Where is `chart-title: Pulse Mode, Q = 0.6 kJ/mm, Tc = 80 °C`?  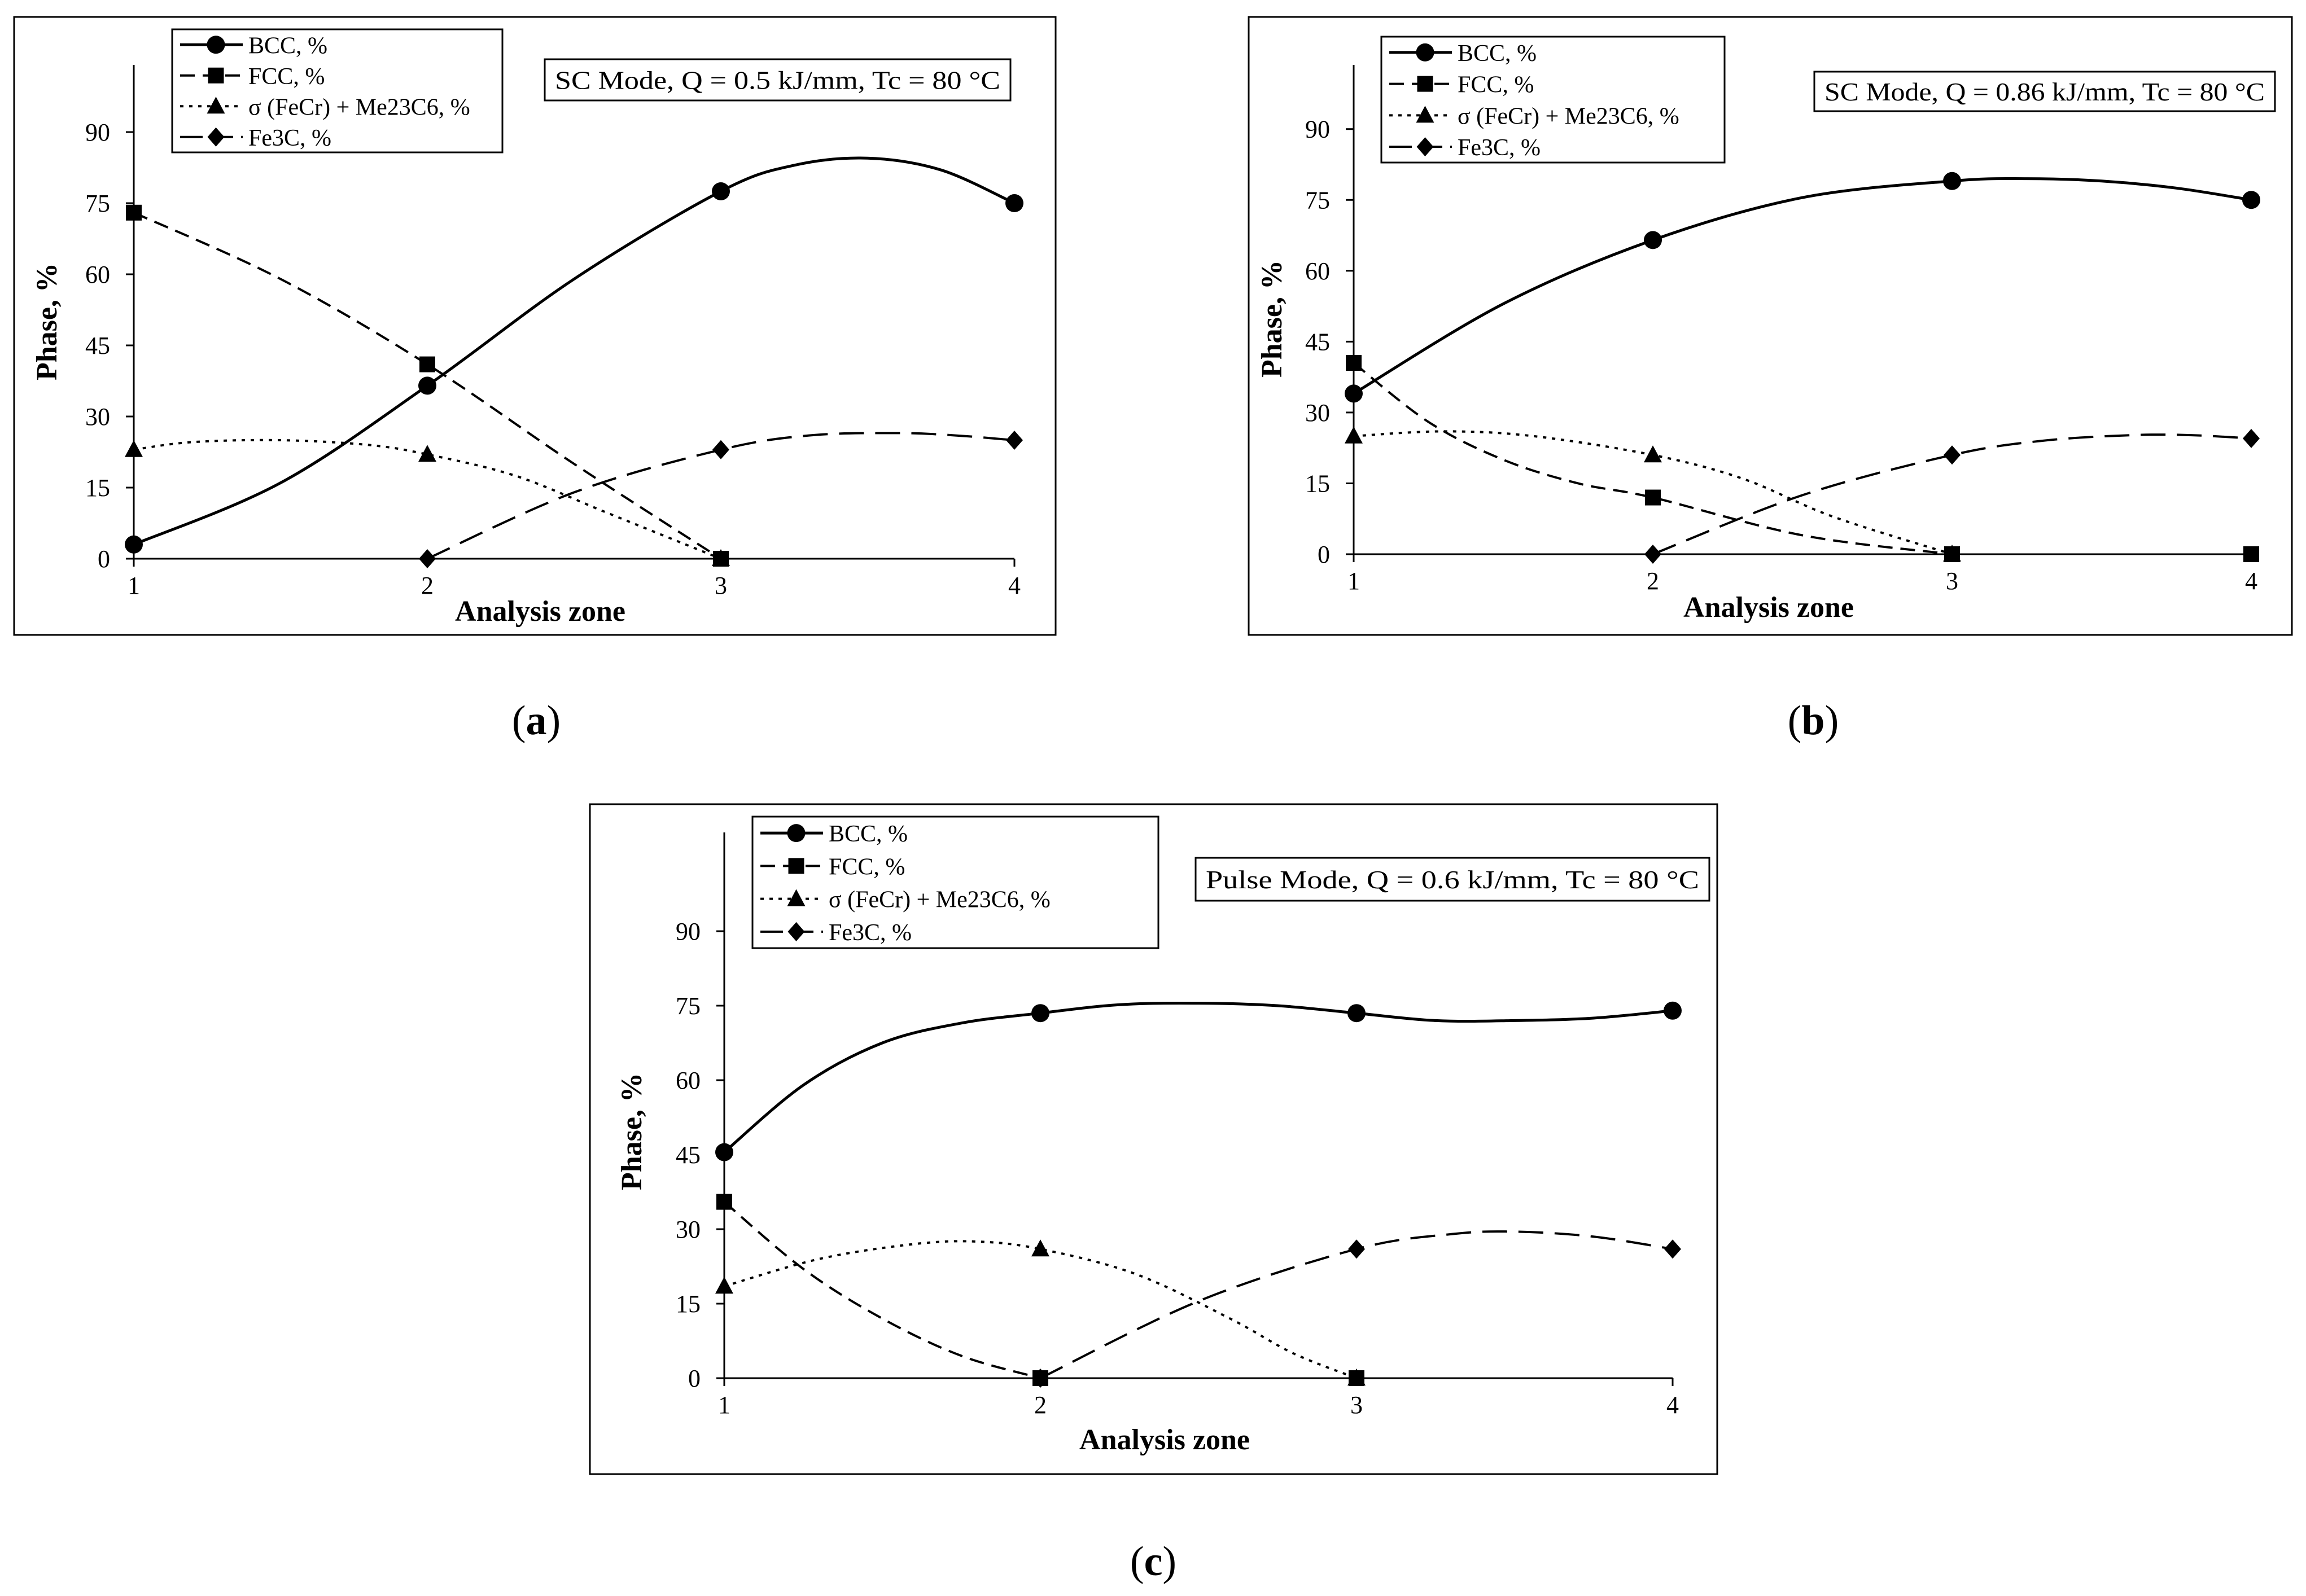 chart-title: Pulse Mode, Q = 0.6 kJ/mm, Tc = 80 °C is located at coordinates (1453, 880).